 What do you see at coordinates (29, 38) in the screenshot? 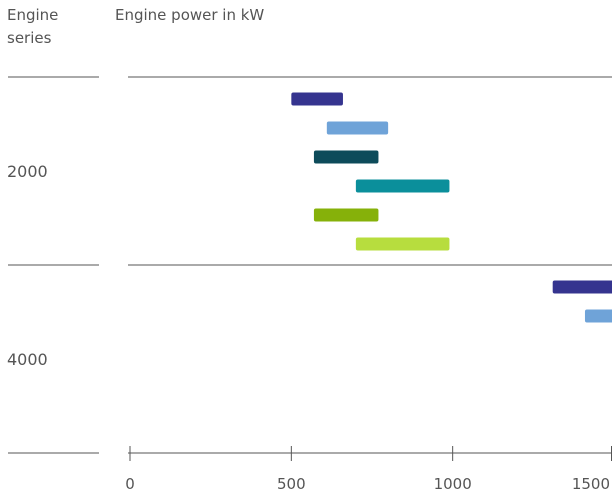
I see `engine-series-header-line2: series` at bounding box center [29, 38].